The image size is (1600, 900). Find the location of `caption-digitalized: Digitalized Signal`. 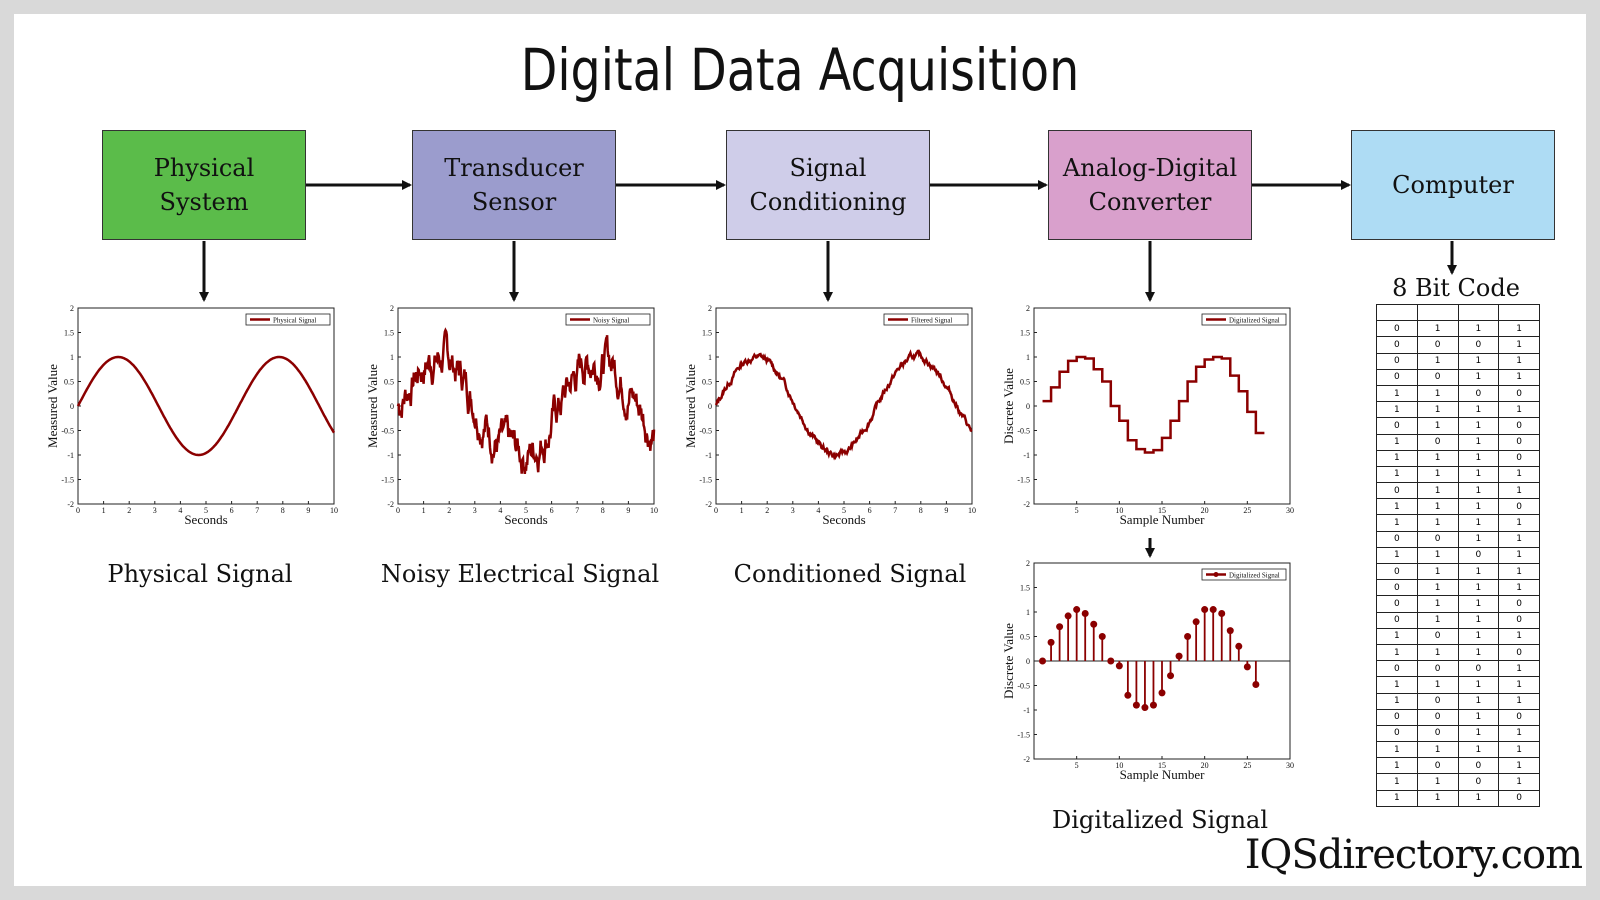

caption-digitalized: Digitalized Signal is located at coordinates (1160, 820).